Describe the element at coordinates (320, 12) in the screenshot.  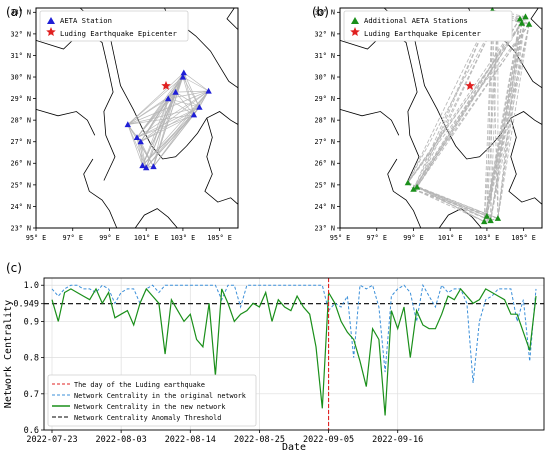
I see `panel-label-b: (b)` at that location.